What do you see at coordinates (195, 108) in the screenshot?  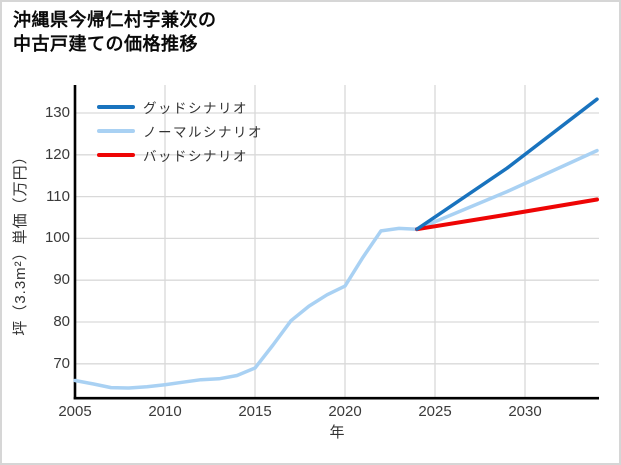 I see `legend-label-good: グッドシナリオ` at bounding box center [195, 108].